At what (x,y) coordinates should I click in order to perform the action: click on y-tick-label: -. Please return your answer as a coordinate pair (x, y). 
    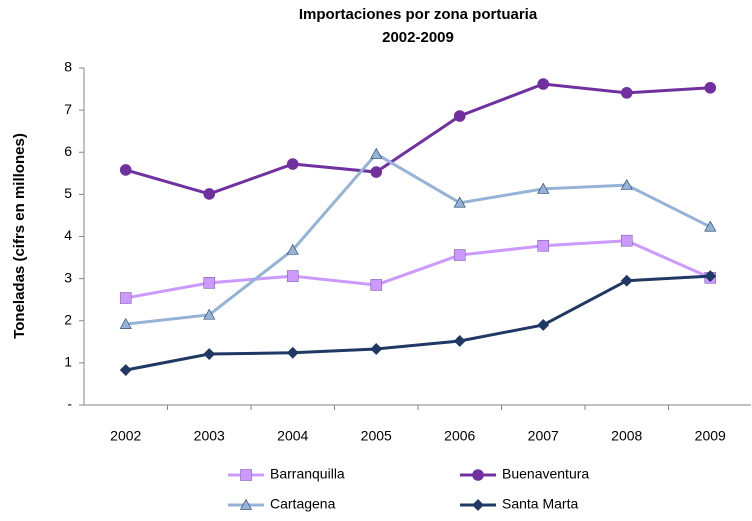
    Looking at the image, I should click on (69, 404).